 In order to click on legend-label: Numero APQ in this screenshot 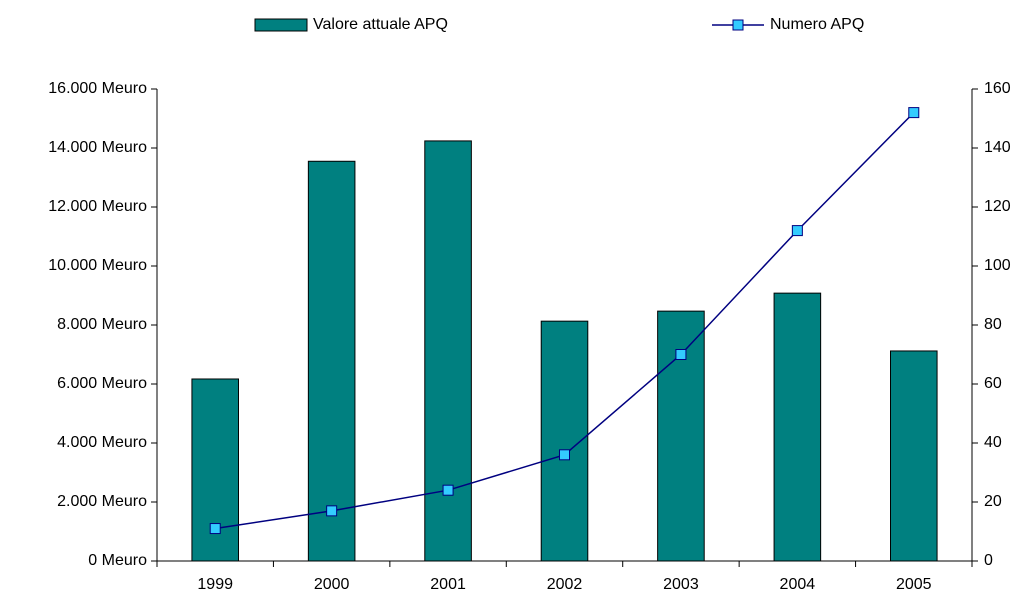, I will do `click(817, 24)`.